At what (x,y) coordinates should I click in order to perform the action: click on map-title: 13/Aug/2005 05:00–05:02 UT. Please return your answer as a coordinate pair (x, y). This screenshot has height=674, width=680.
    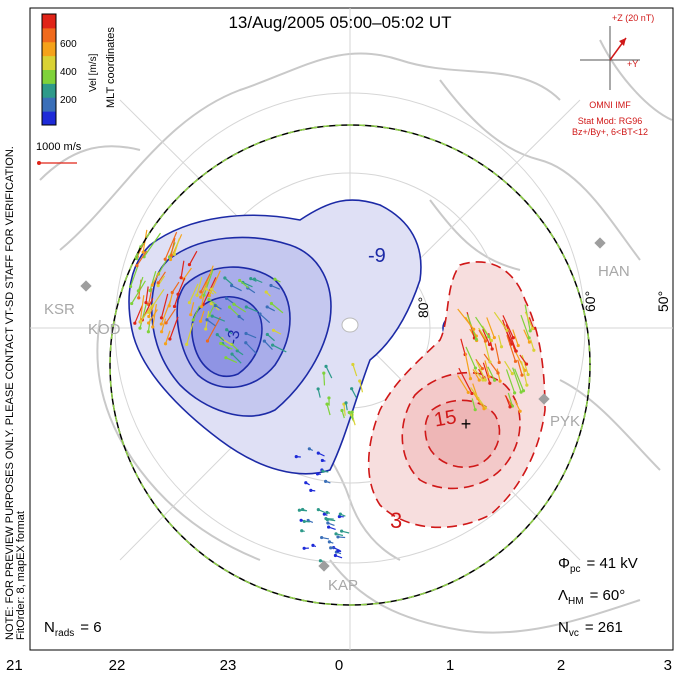
    Looking at the image, I should click on (339, 22).